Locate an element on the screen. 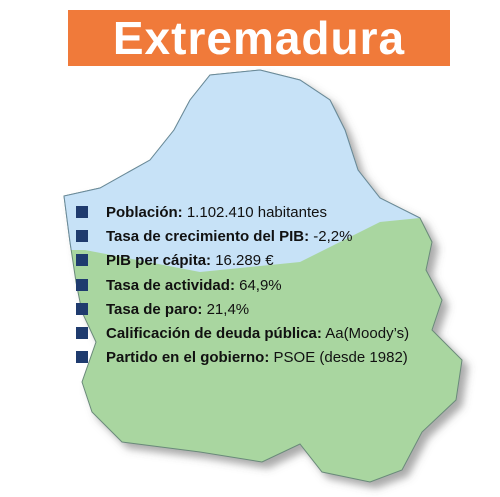  stat-label: PIB per cápita: is located at coordinates (159, 261).